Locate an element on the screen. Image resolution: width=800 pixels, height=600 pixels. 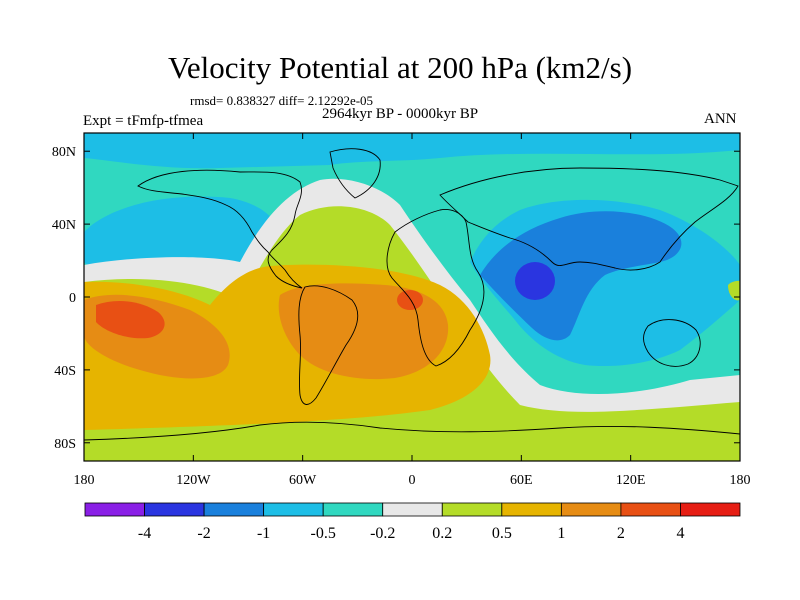
atlantic-positive-core is located at coordinates (410, 300).